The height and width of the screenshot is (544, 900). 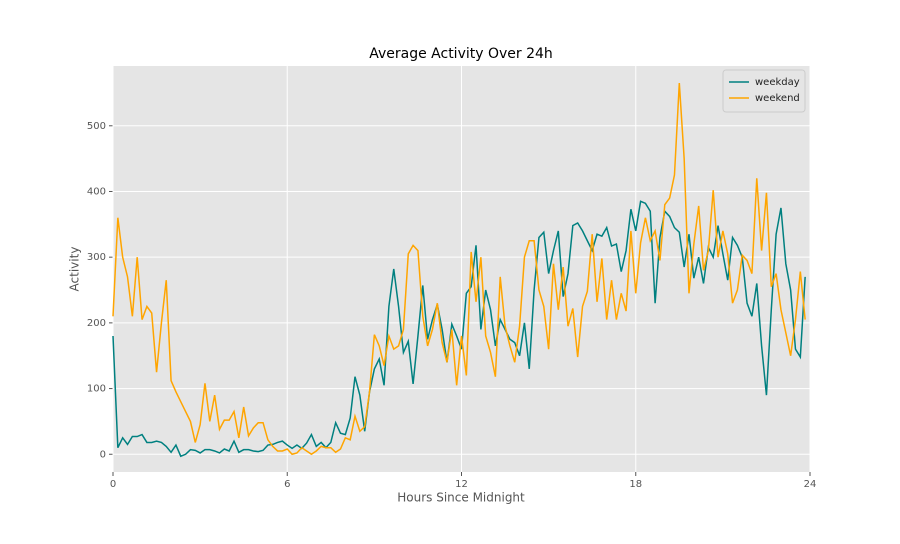 What do you see at coordinates (96, 126) in the screenshot?
I see `y-tick-label: 500` at bounding box center [96, 126].